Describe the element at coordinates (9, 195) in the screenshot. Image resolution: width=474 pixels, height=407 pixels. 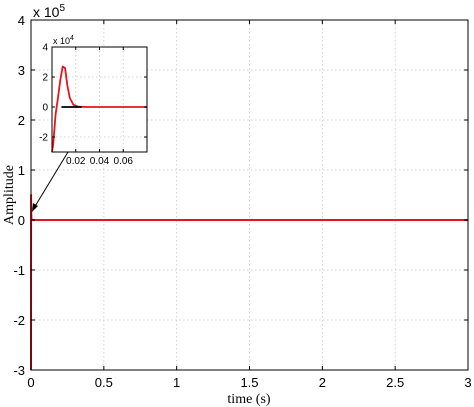
I see `y-axis-label: Amplitude` at that location.